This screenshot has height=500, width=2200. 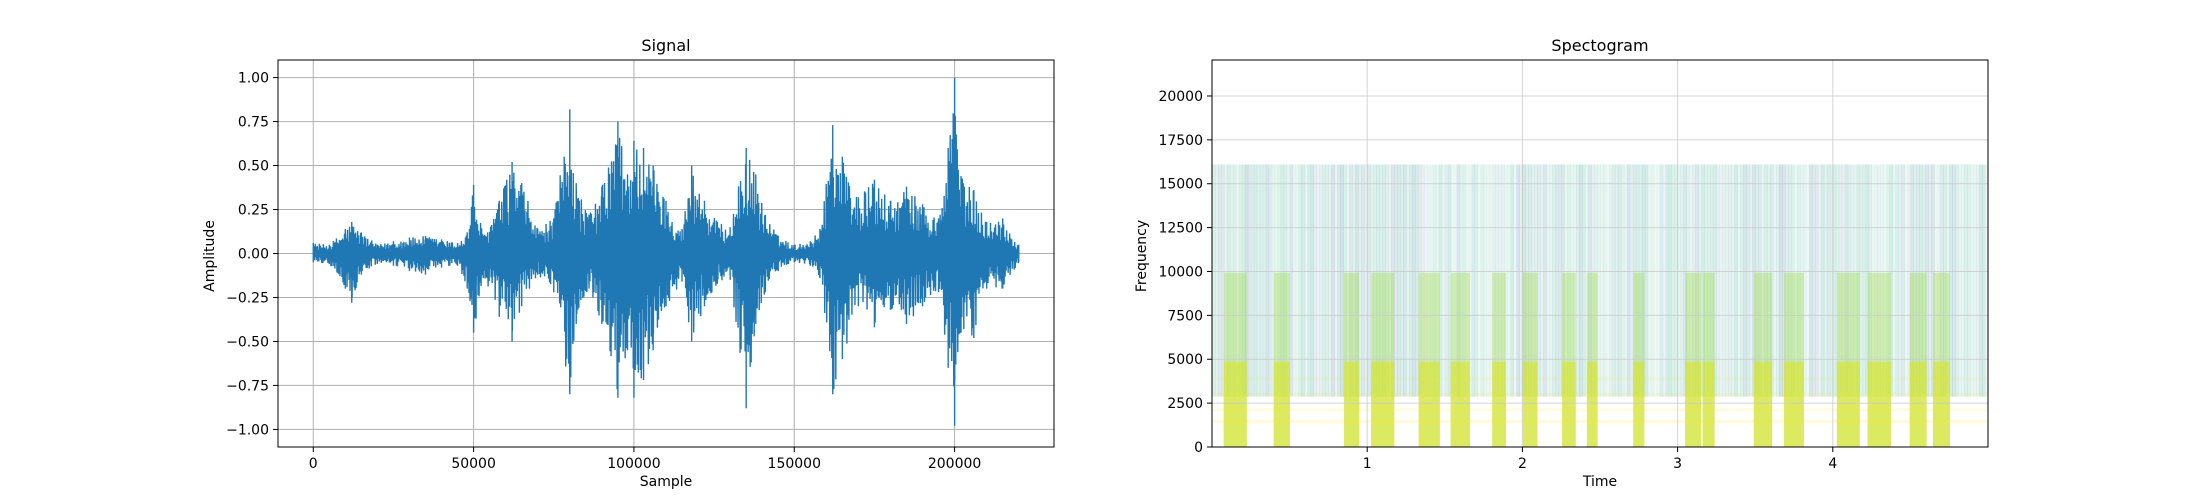 I want to click on spectrogram-y-tick-label: 5000, so click(x=1185, y=360).